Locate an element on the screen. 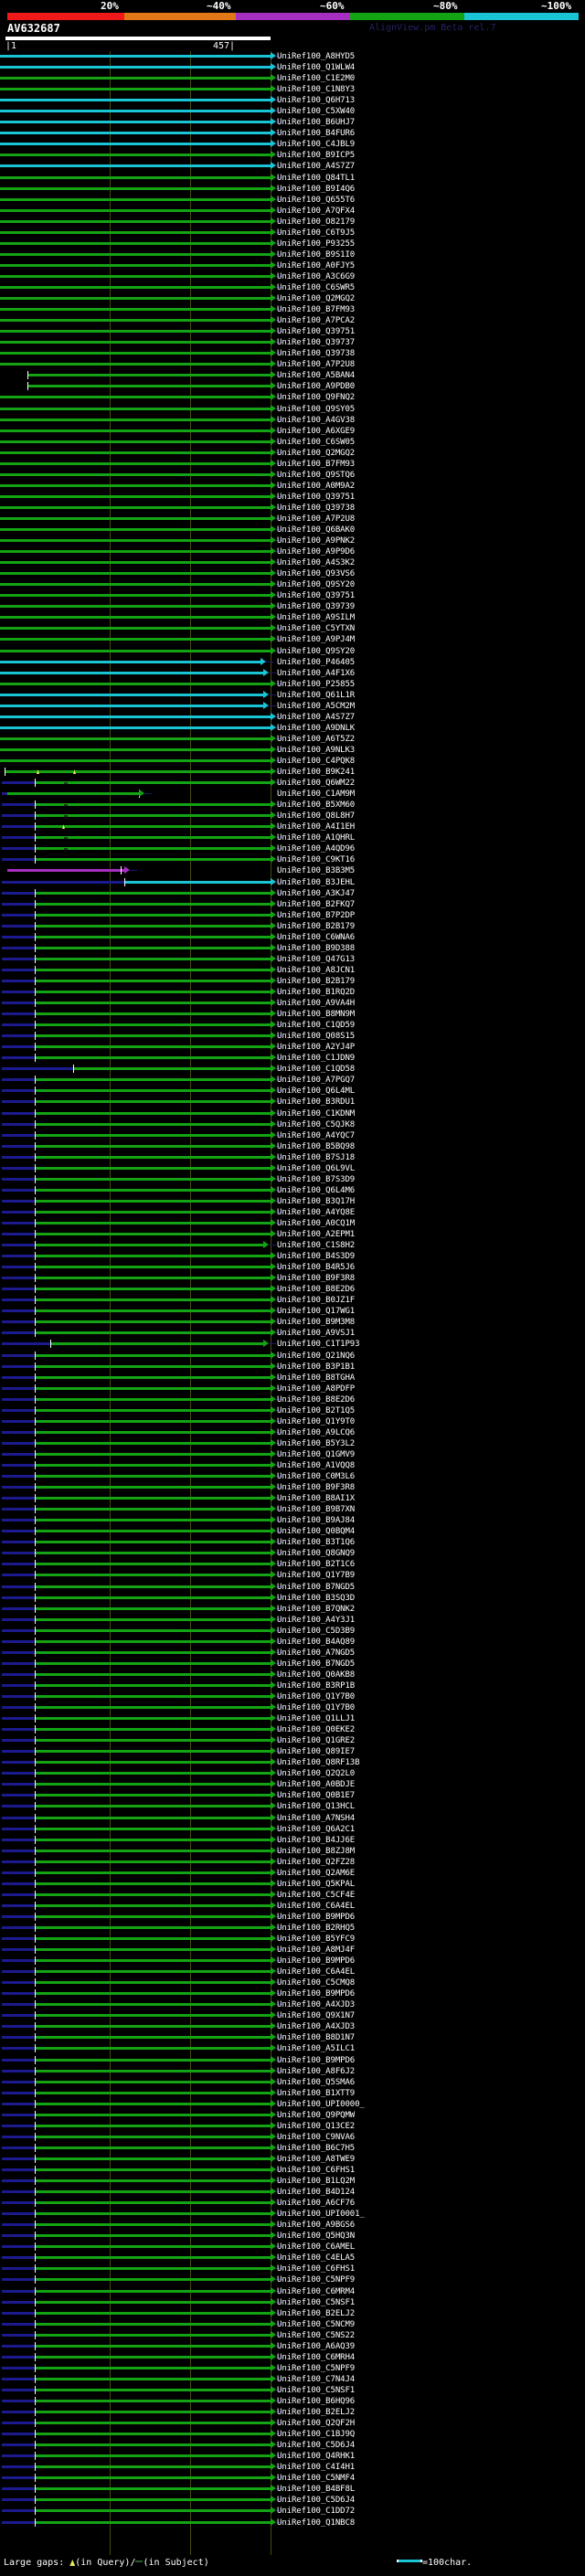 The image size is (585, 2576). hit-row: UniRef100_B7SJ18 is located at coordinates (293, 1157).